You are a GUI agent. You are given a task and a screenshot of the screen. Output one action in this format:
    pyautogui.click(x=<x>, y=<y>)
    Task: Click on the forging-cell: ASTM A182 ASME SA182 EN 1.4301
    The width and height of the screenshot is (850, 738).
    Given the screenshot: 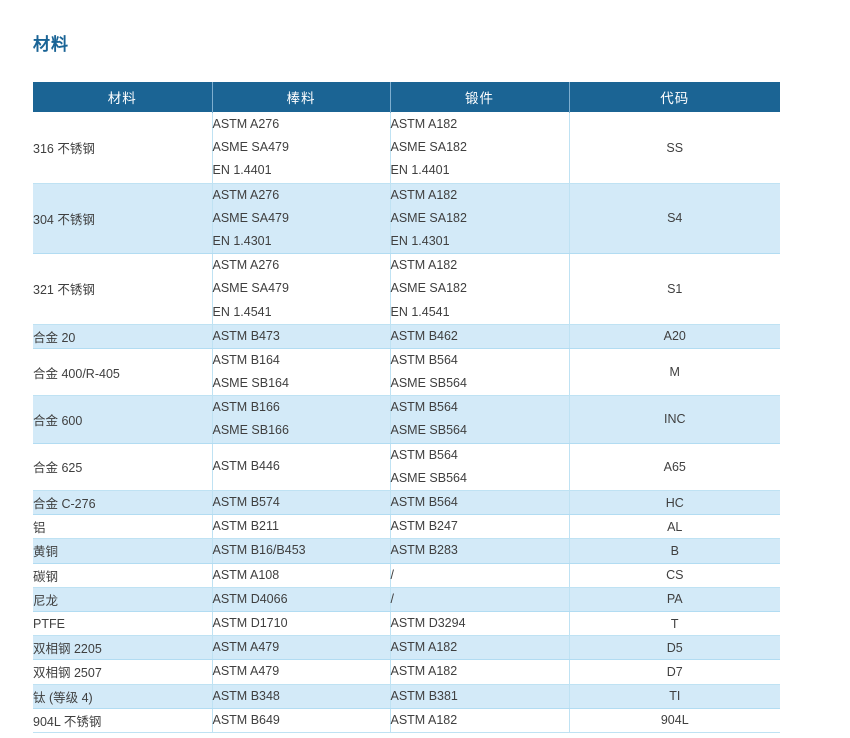 What is the action you would take?
    pyautogui.click(x=479, y=219)
    